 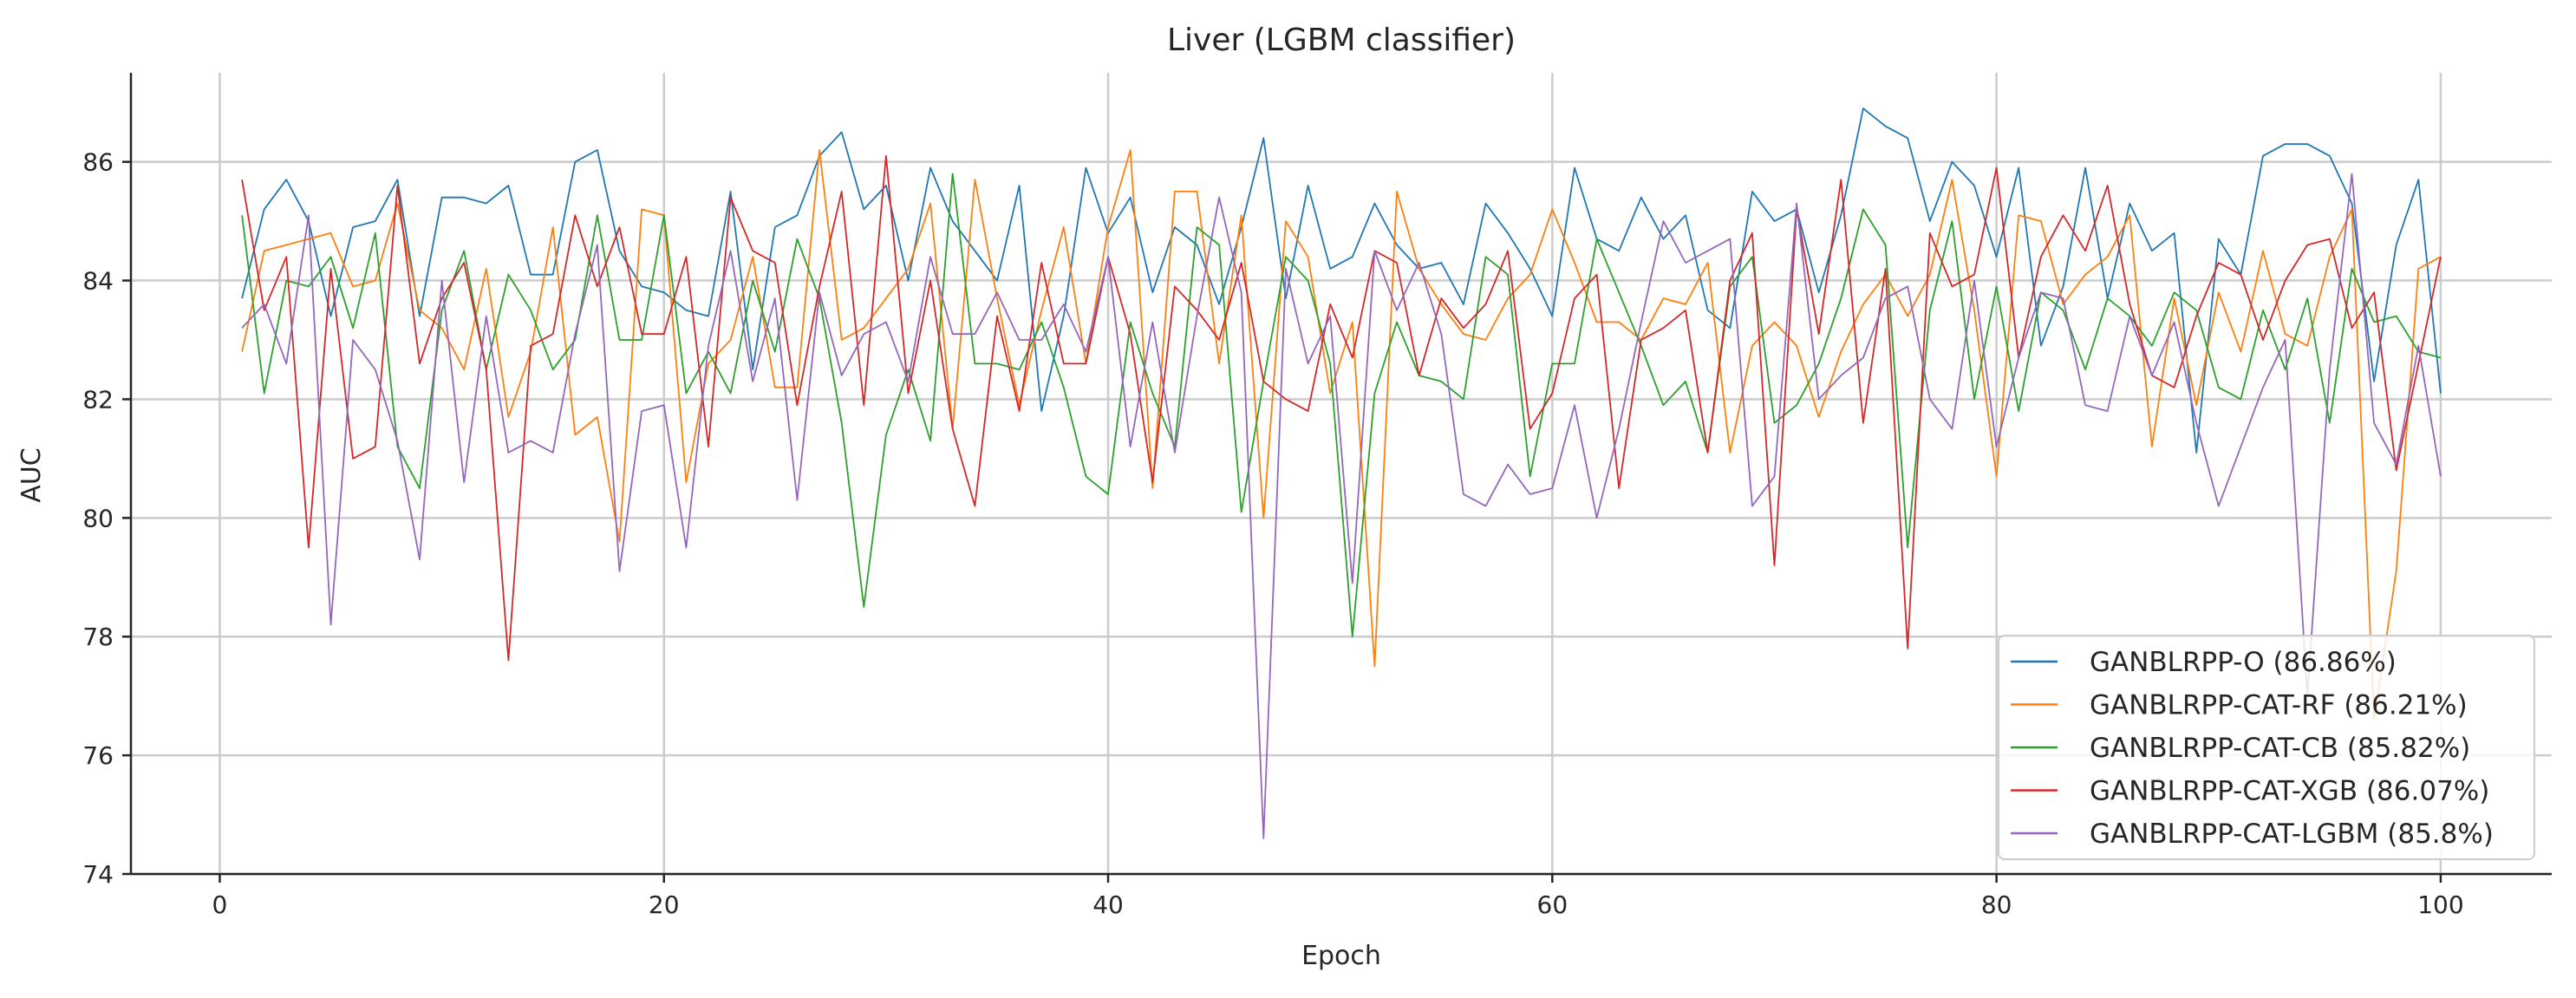 I want to click on legend-label-3: GANBLRPP-CAT-CB (85.82%), so click(x=2280, y=748).